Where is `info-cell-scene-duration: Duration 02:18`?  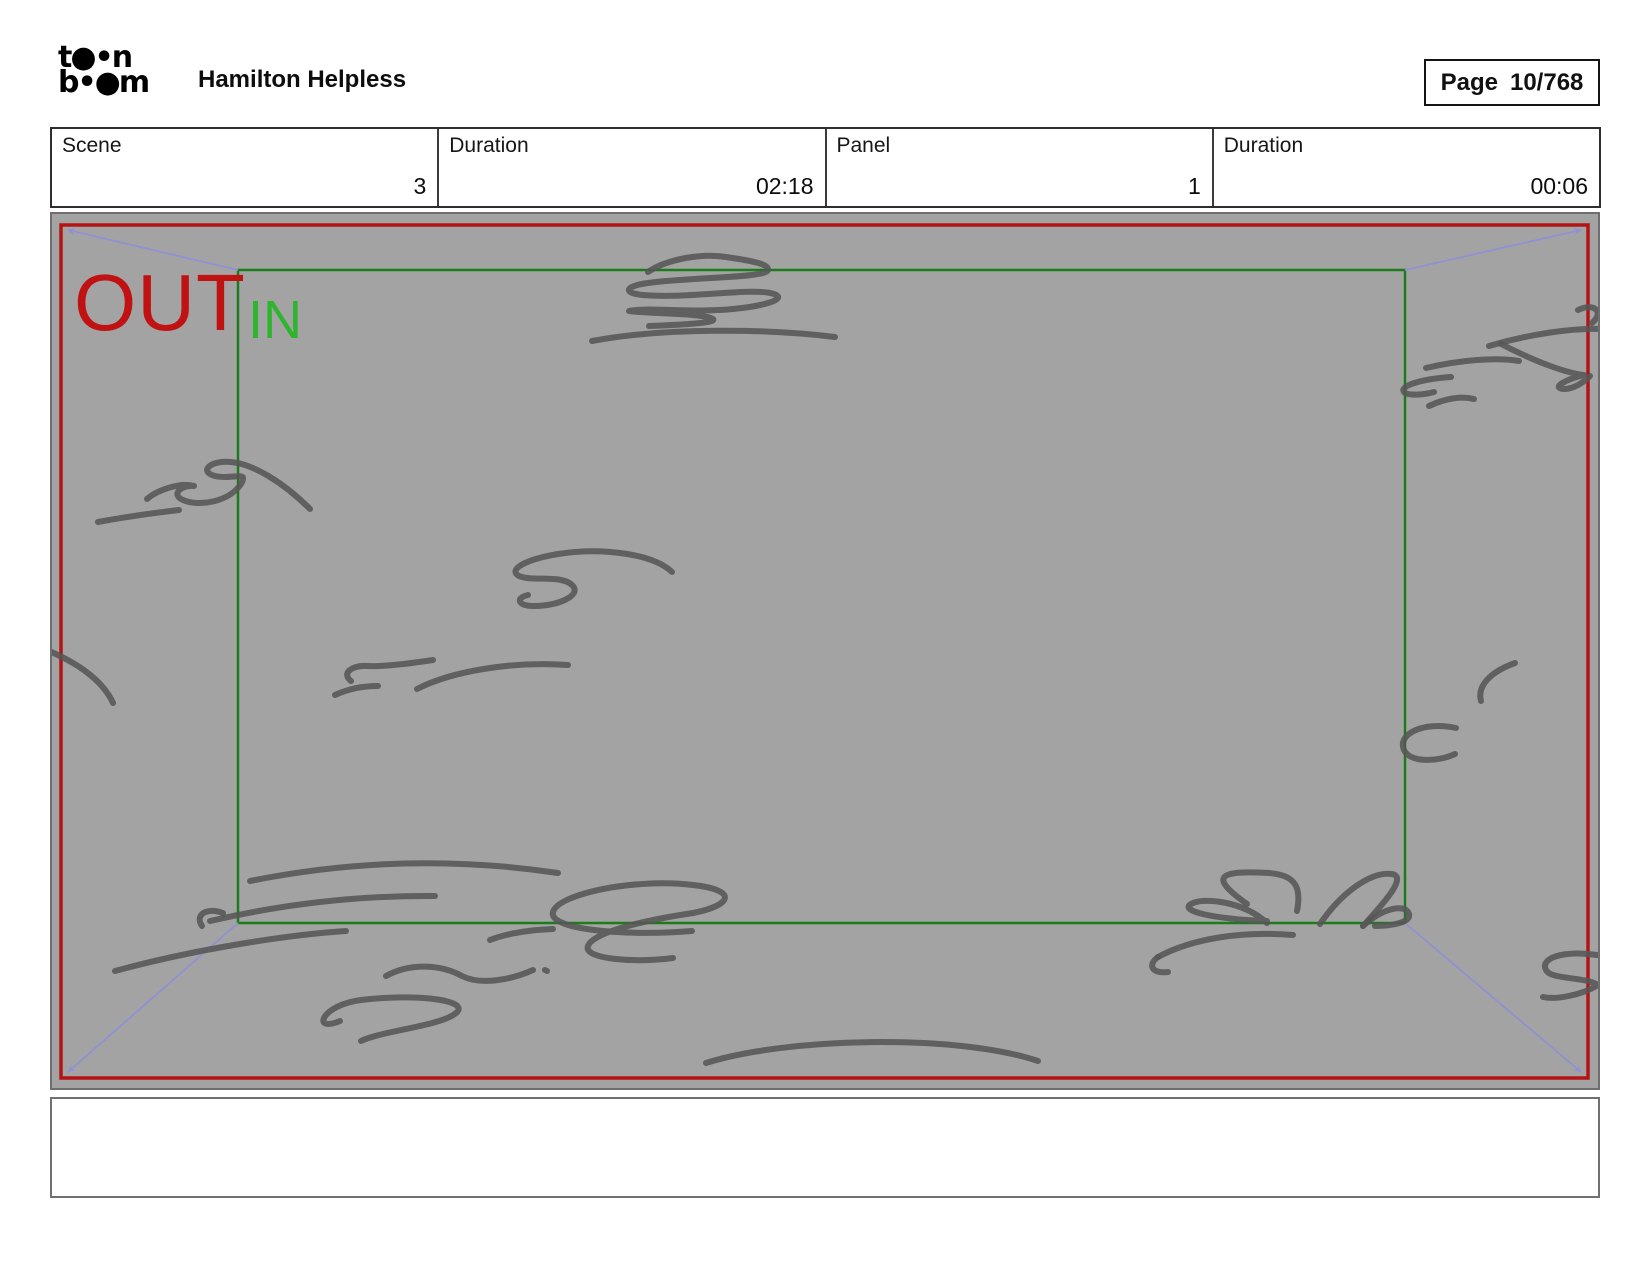 info-cell-scene-duration: Duration 02:18 is located at coordinates (633, 167).